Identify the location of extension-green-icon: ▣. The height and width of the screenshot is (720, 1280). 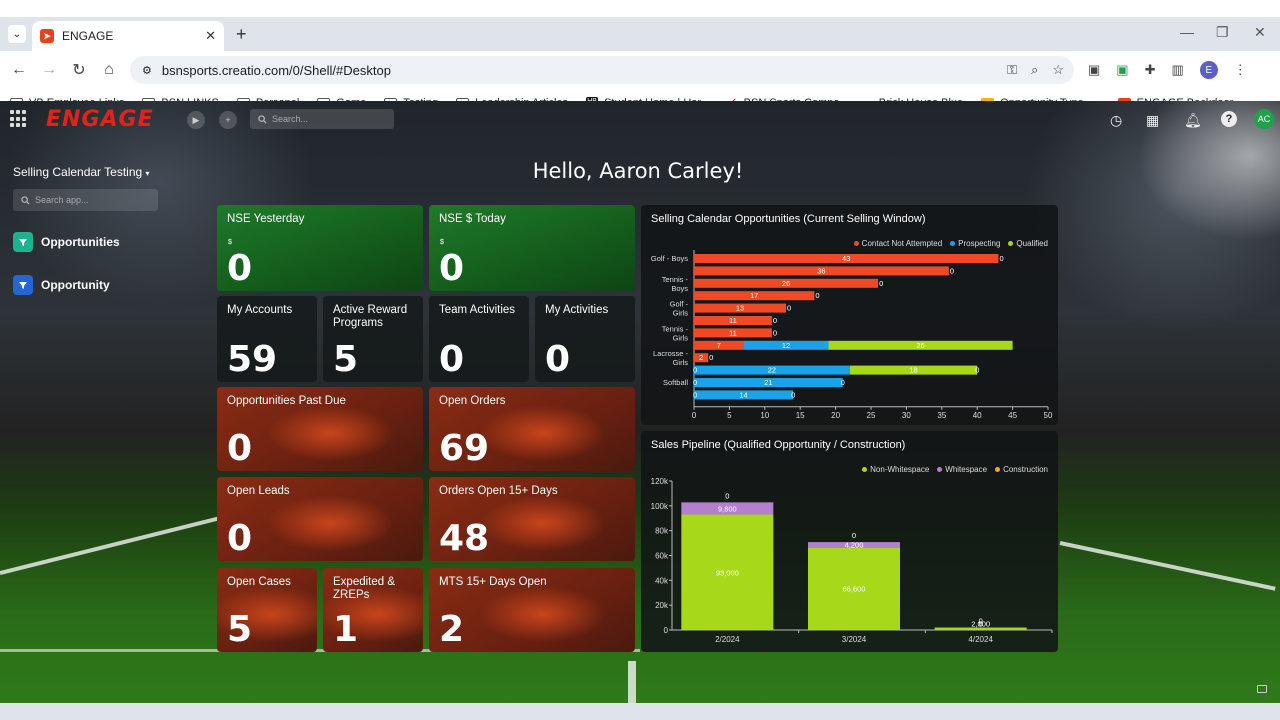
(1122, 69).